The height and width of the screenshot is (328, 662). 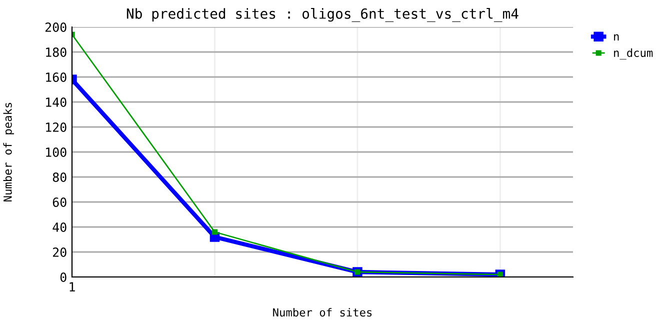 What do you see at coordinates (56, 152) in the screenshot?
I see `y-tick-label: 100` at bounding box center [56, 152].